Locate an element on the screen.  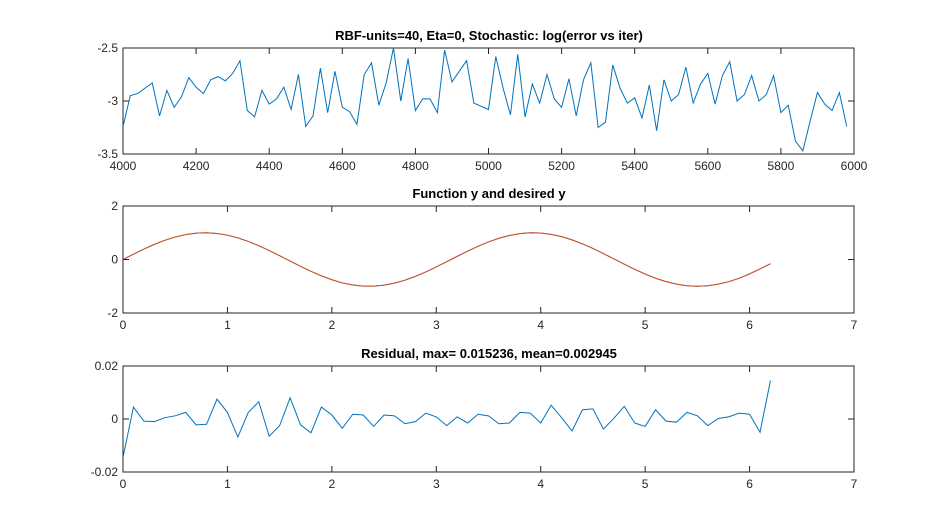
x-tick-label: 4400 is located at coordinates (269, 166).